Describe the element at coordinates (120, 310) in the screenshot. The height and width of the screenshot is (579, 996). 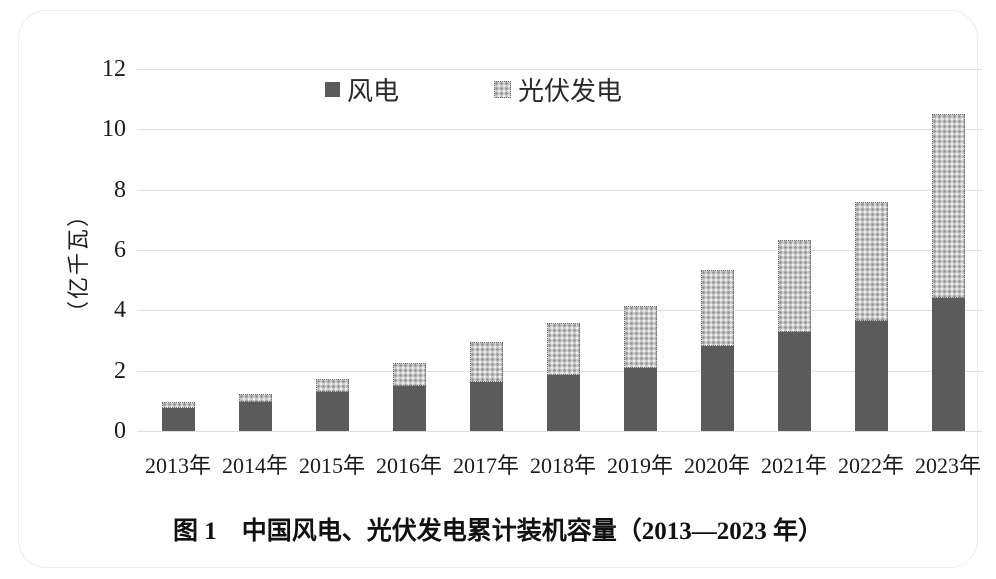
I see `y-tick-label: 4` at that location.